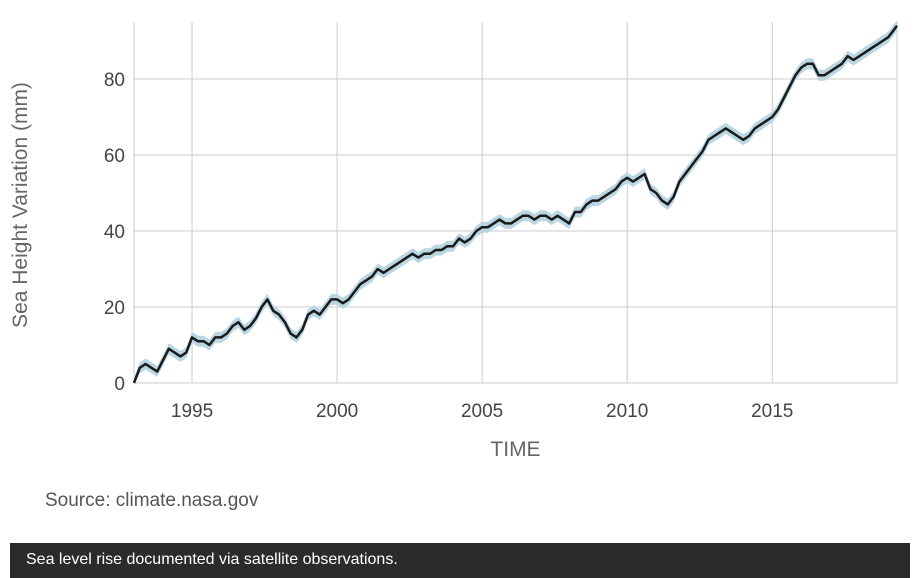 The image size is (919, 578). I want to click on x-tick-label: 2015, so click(772, 411).